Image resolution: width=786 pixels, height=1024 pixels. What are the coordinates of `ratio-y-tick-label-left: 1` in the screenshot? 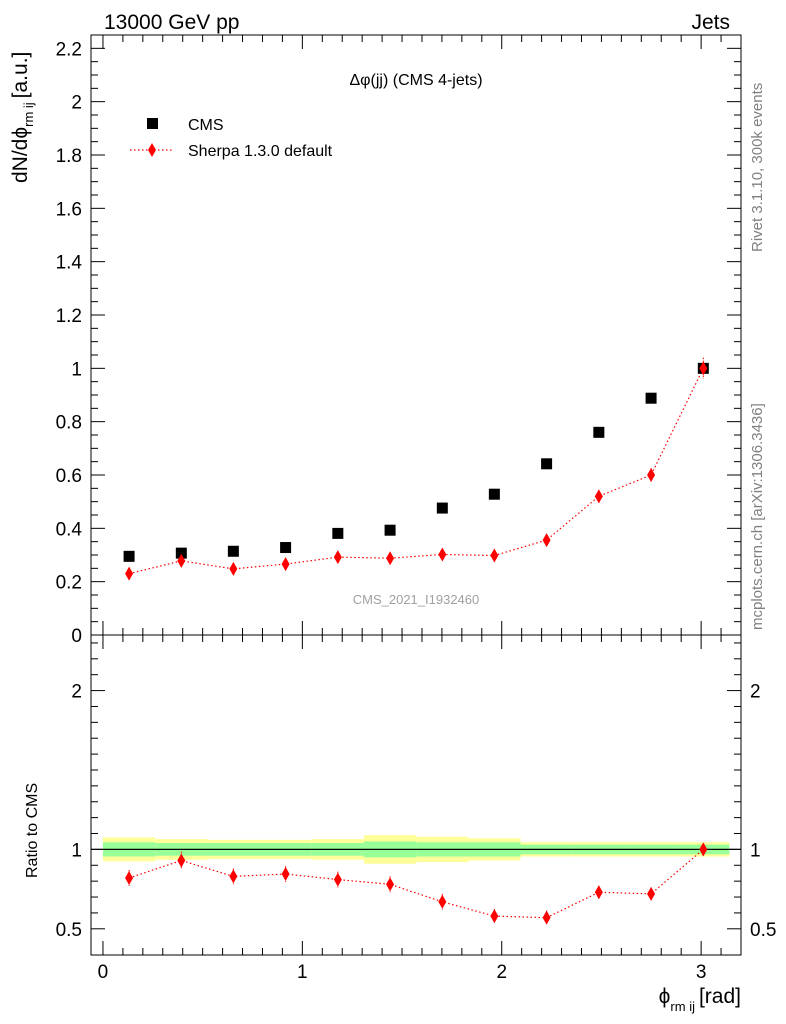 It's located at (76, 850).